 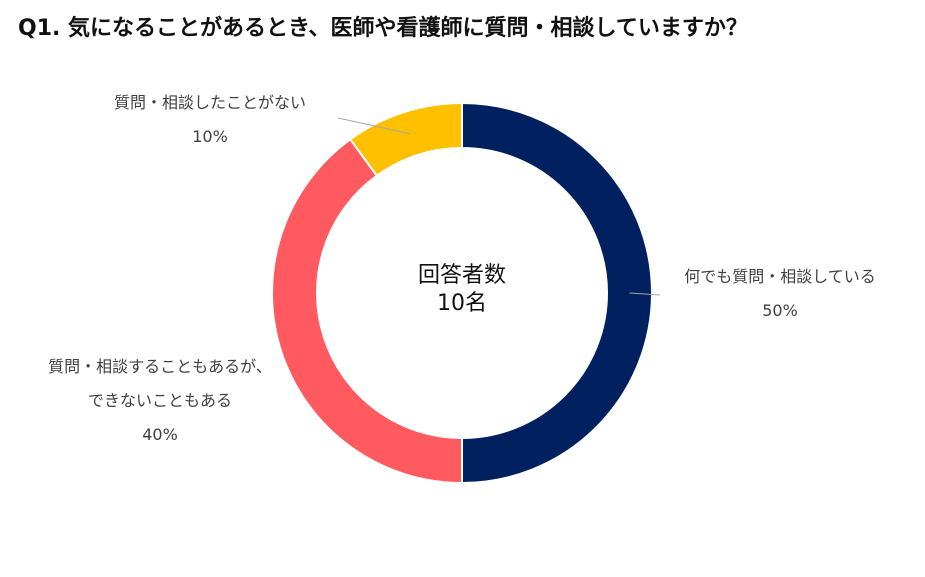 What do you see at coordinates (461, 275) in the screenshot?
I see `center-label-line1: 回答者数` at bounding box center [461, 275].